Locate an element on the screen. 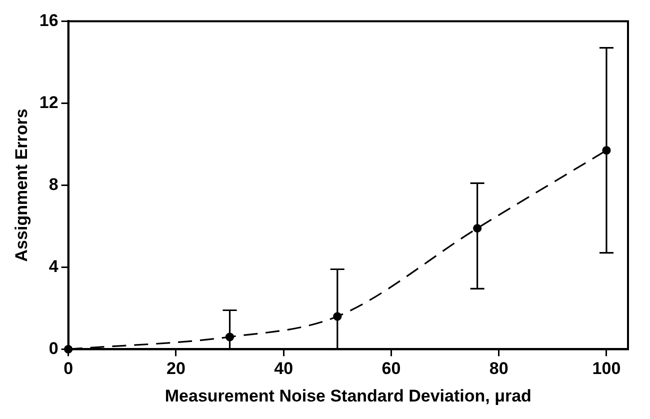 The width and height of the screenshot is (650, 419). x-tick-label: 100 is located at coordinates (606, 368).